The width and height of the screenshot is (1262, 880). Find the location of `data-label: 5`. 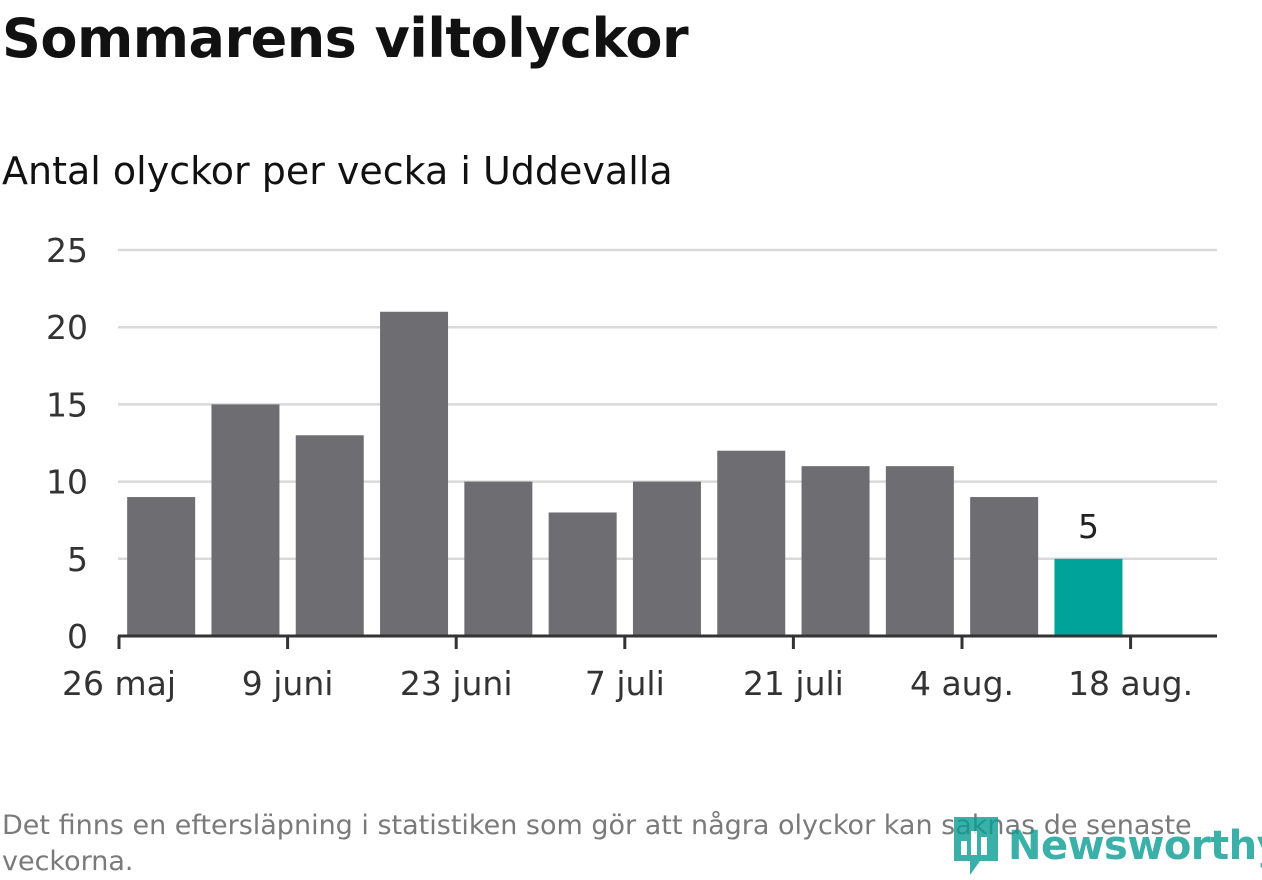

data-label: 5 is located at coordinates (1088, 526).